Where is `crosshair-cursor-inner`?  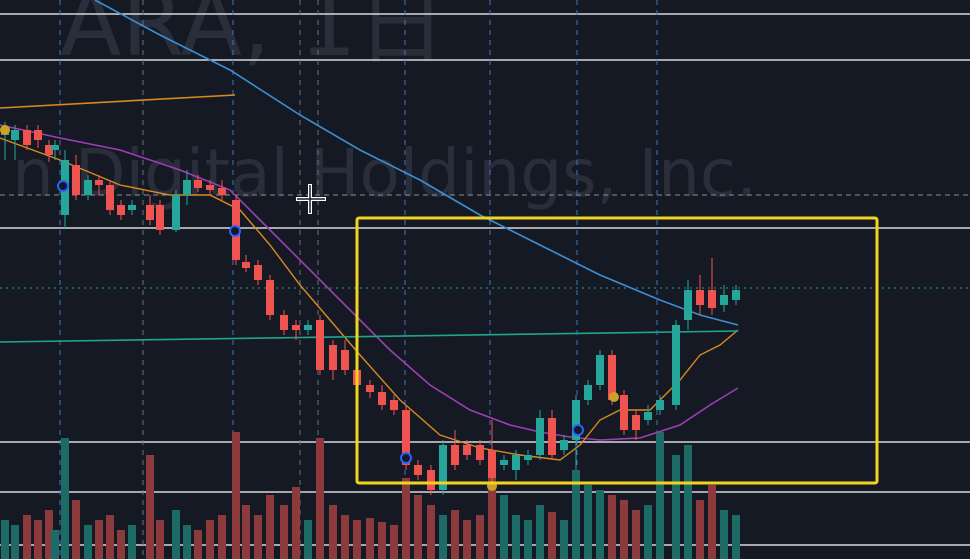 crosshair-cursor-inner is located at coordinates (311, 199).